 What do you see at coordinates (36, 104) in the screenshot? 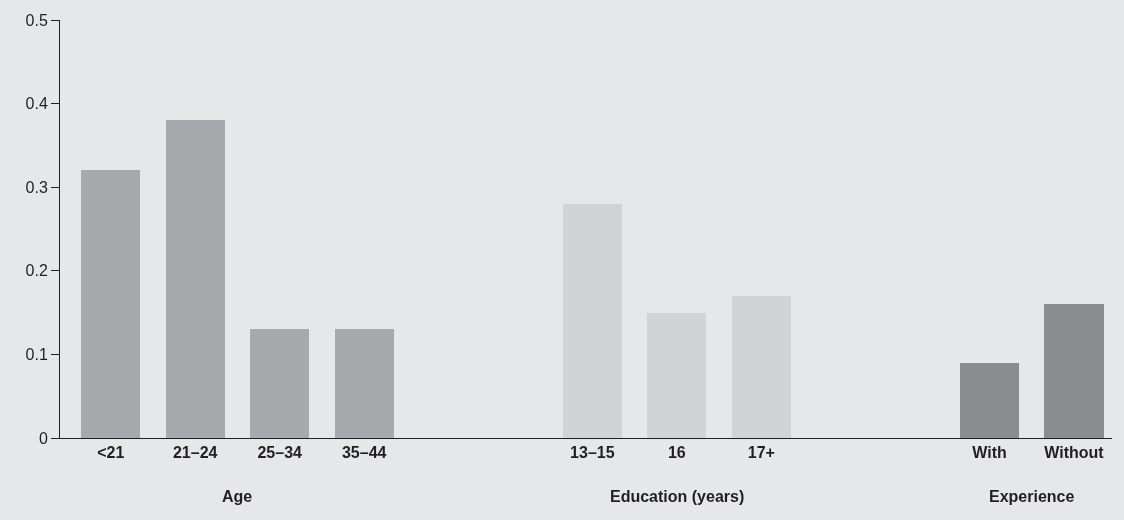
I see `y-tick-label: 0.4` at bounding box center [36, 104].